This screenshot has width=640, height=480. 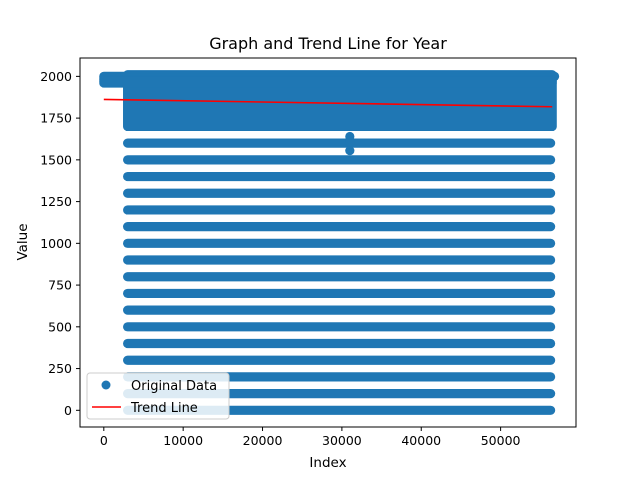 What do you see at coordinates (421, 440) in the screenshot?
I see `x-tick-label-40000: 40000` at bounding box center [421, 440].